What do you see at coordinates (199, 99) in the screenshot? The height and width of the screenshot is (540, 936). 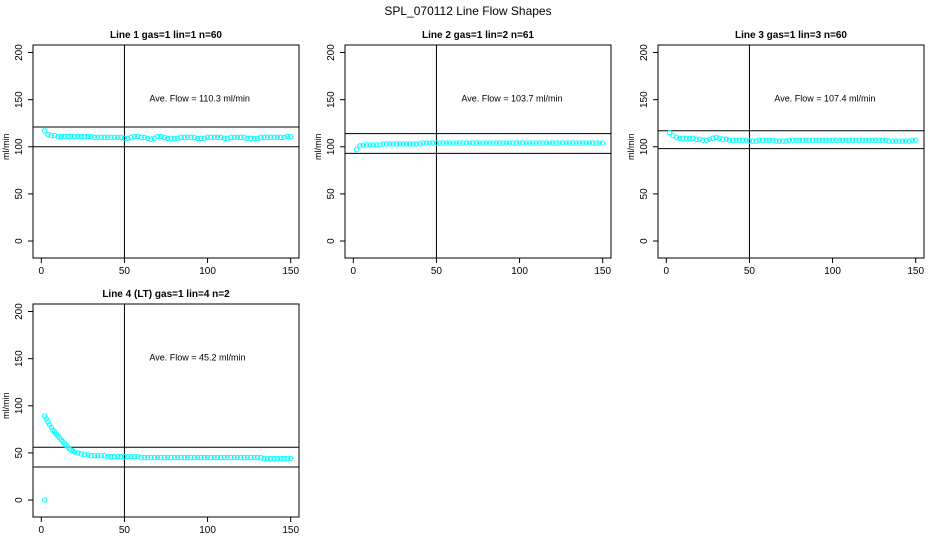 I see `avg-flow-annotation: Ave. Flow = 110.3 ml/min` at bounding box center [199, 99].